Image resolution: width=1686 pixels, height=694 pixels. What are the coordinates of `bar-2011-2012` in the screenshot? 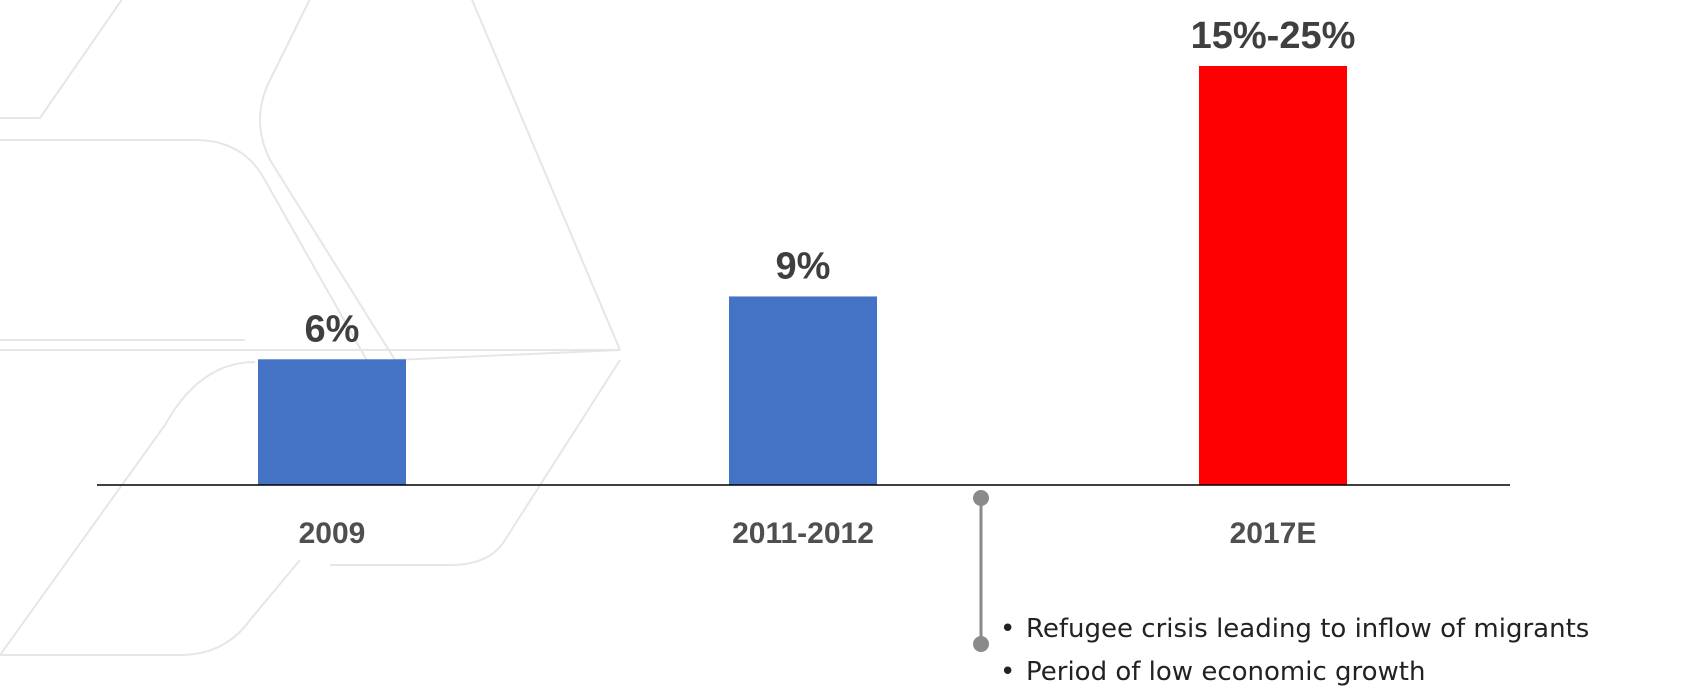 It's located at (803, 390).